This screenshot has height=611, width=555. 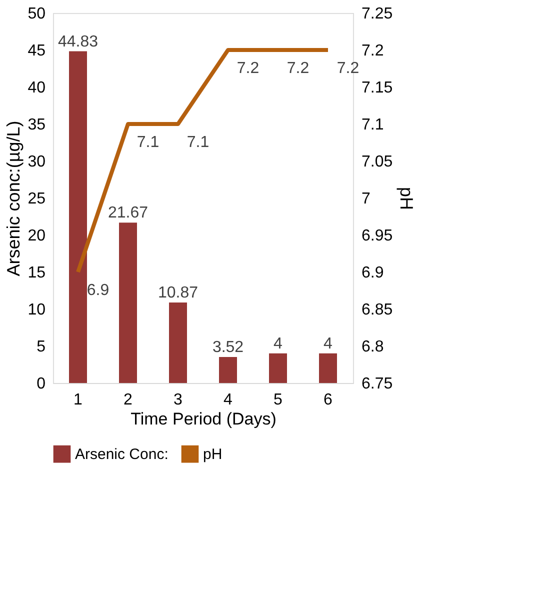 What do you see at coordinates (128, 213) in the screenshot?
I see `data-label: 21.67` at bounding box center [128, 213].